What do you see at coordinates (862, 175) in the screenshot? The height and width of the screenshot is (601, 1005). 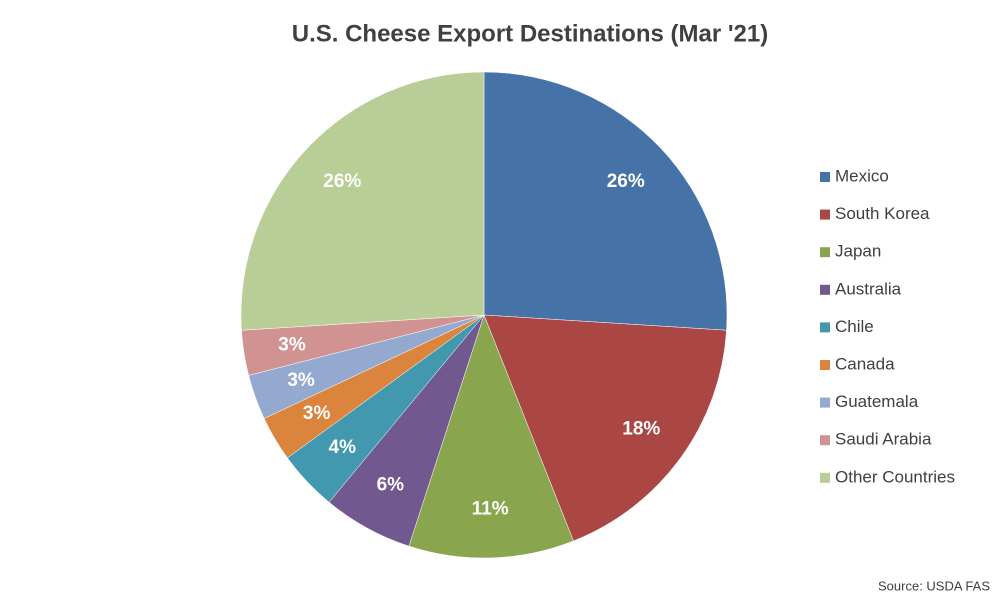 I see `legend-label: Mexico` at bounding box center [862, 175].